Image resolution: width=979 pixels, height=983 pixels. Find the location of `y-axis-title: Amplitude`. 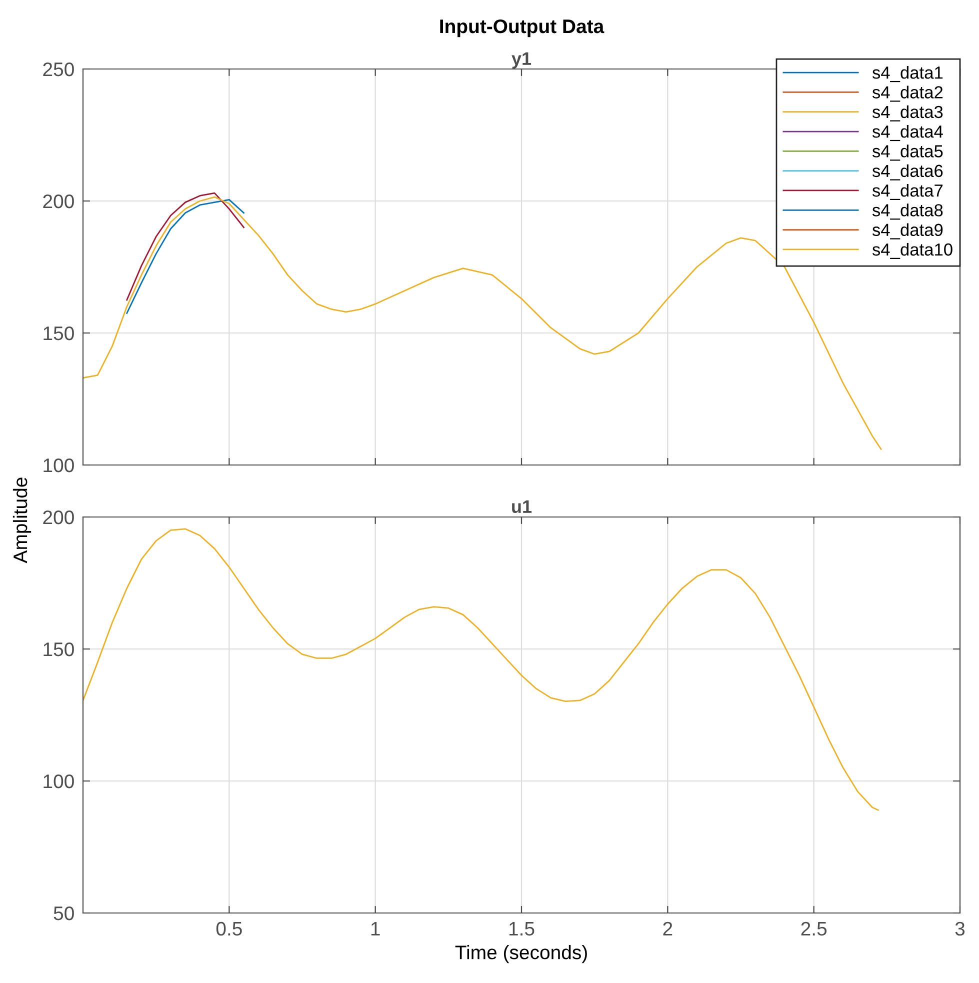

y-axis-title: Amplitude is located at coordinates (22, 521).